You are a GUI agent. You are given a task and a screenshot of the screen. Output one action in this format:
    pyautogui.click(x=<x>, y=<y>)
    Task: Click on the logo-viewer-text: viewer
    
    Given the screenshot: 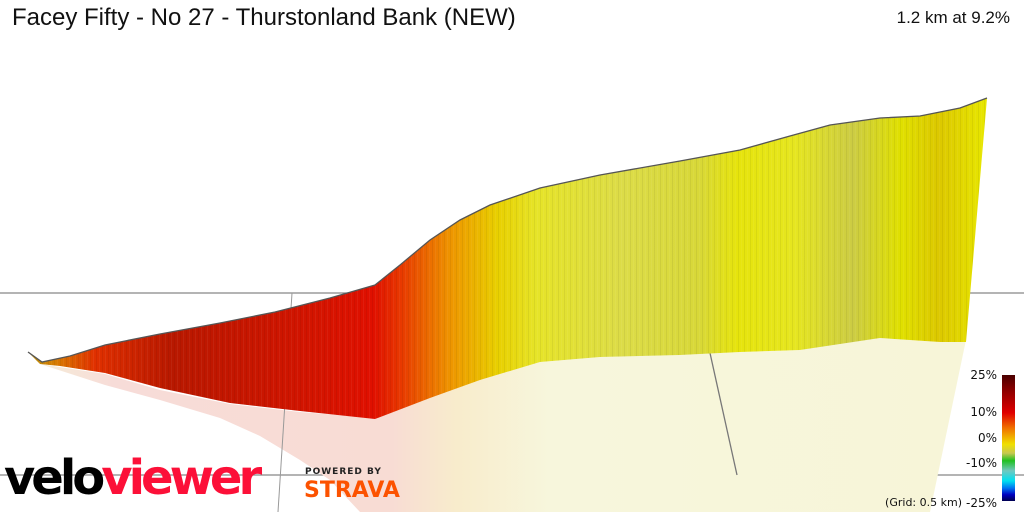 What is the action you would take?
    pyautogui.click(x=181, y=478)
    